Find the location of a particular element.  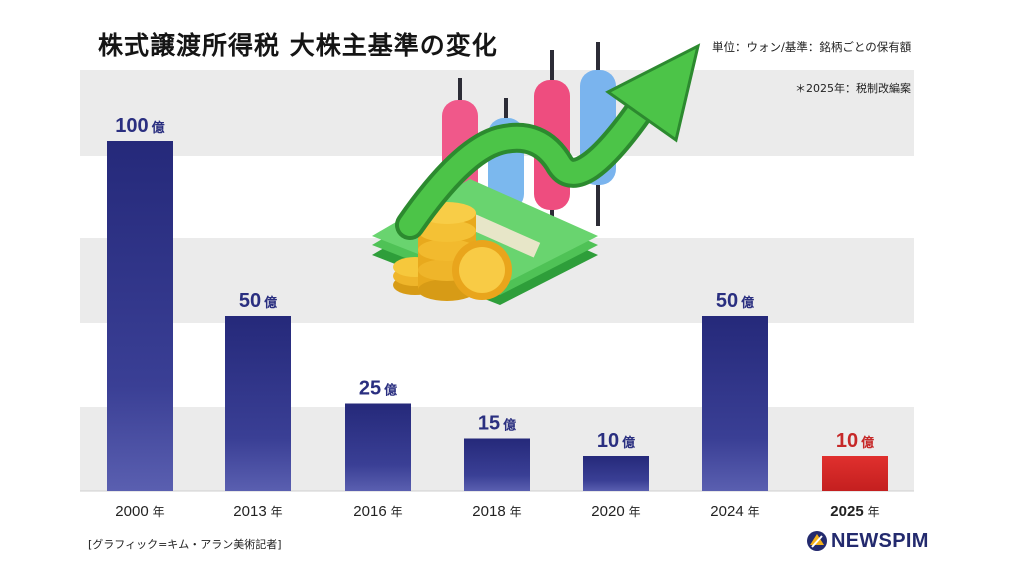

value-label: 15 億 is located at coordinates (497, 424).